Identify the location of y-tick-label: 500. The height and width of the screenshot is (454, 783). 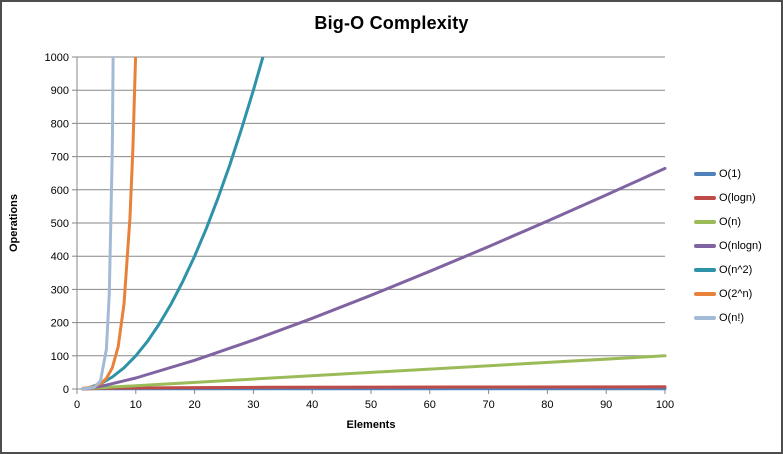
(60, 224).